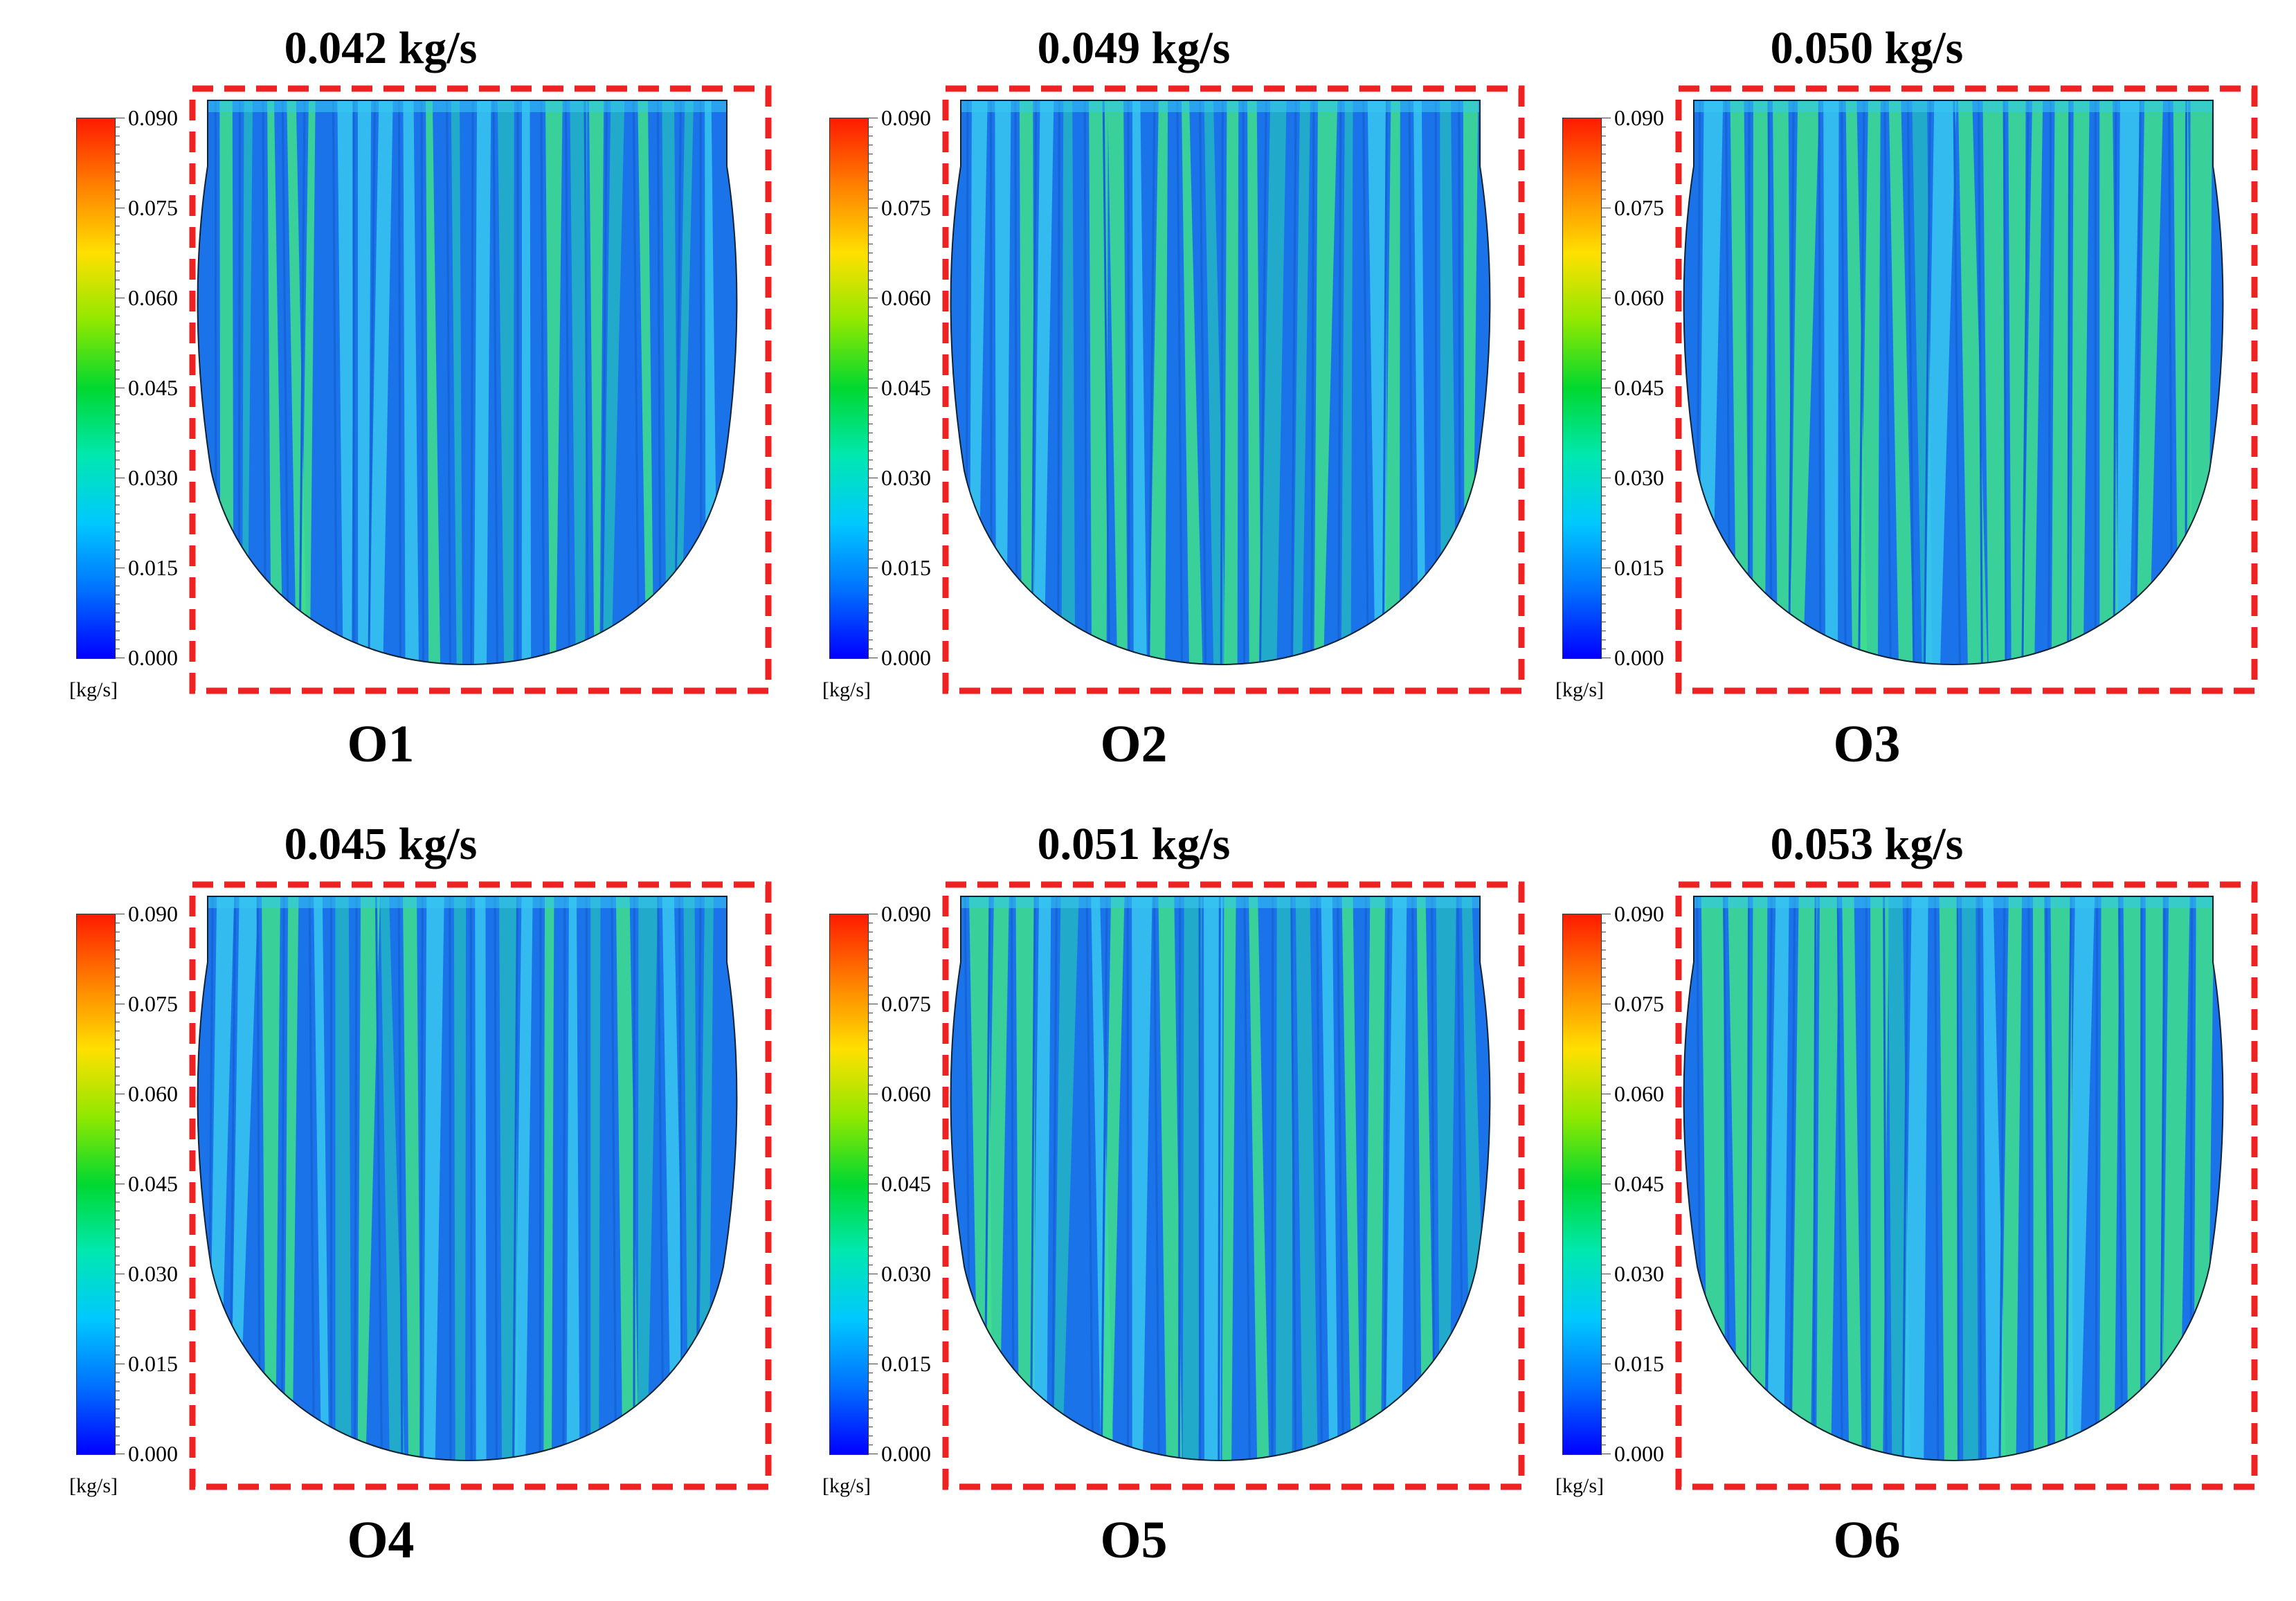  What do you see at coordinates (96, 388) in the screenshot?
I see `colorbar` at bounding box center [96, 388].